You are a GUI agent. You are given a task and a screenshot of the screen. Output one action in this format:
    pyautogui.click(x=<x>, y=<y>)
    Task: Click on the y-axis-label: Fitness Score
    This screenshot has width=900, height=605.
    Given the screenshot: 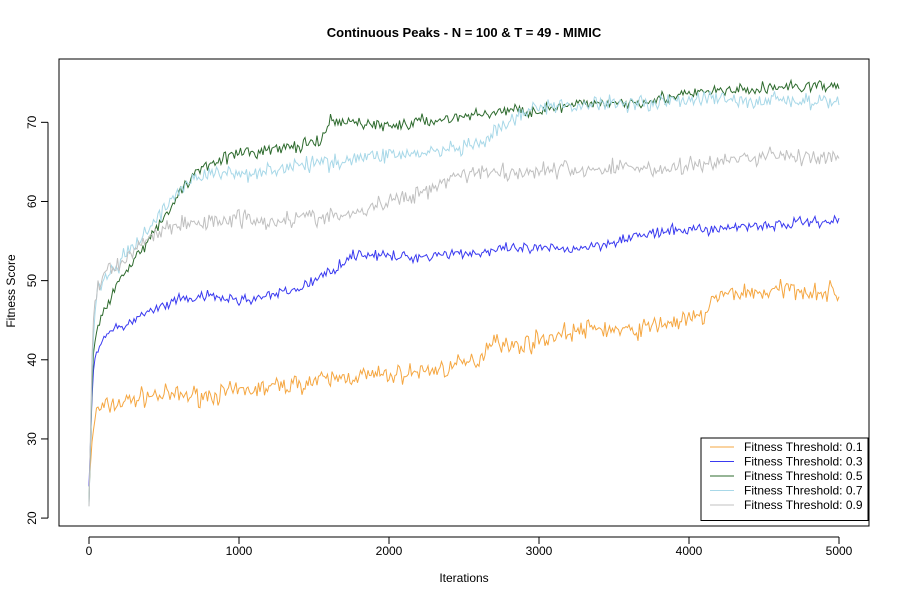 What is the action you would take?
    pyautogui.click(x=11, y=291)
    